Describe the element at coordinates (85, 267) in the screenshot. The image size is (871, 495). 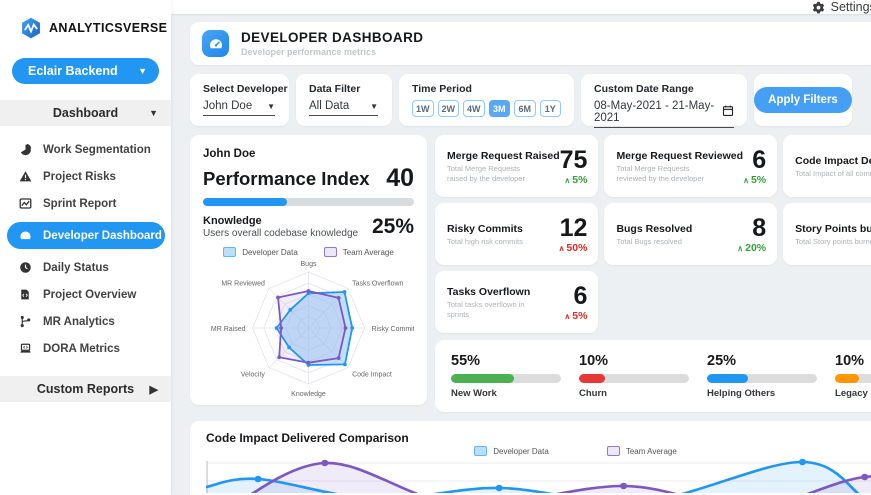
I see `sidebar-item-daily-status: Daily Status` at that location.